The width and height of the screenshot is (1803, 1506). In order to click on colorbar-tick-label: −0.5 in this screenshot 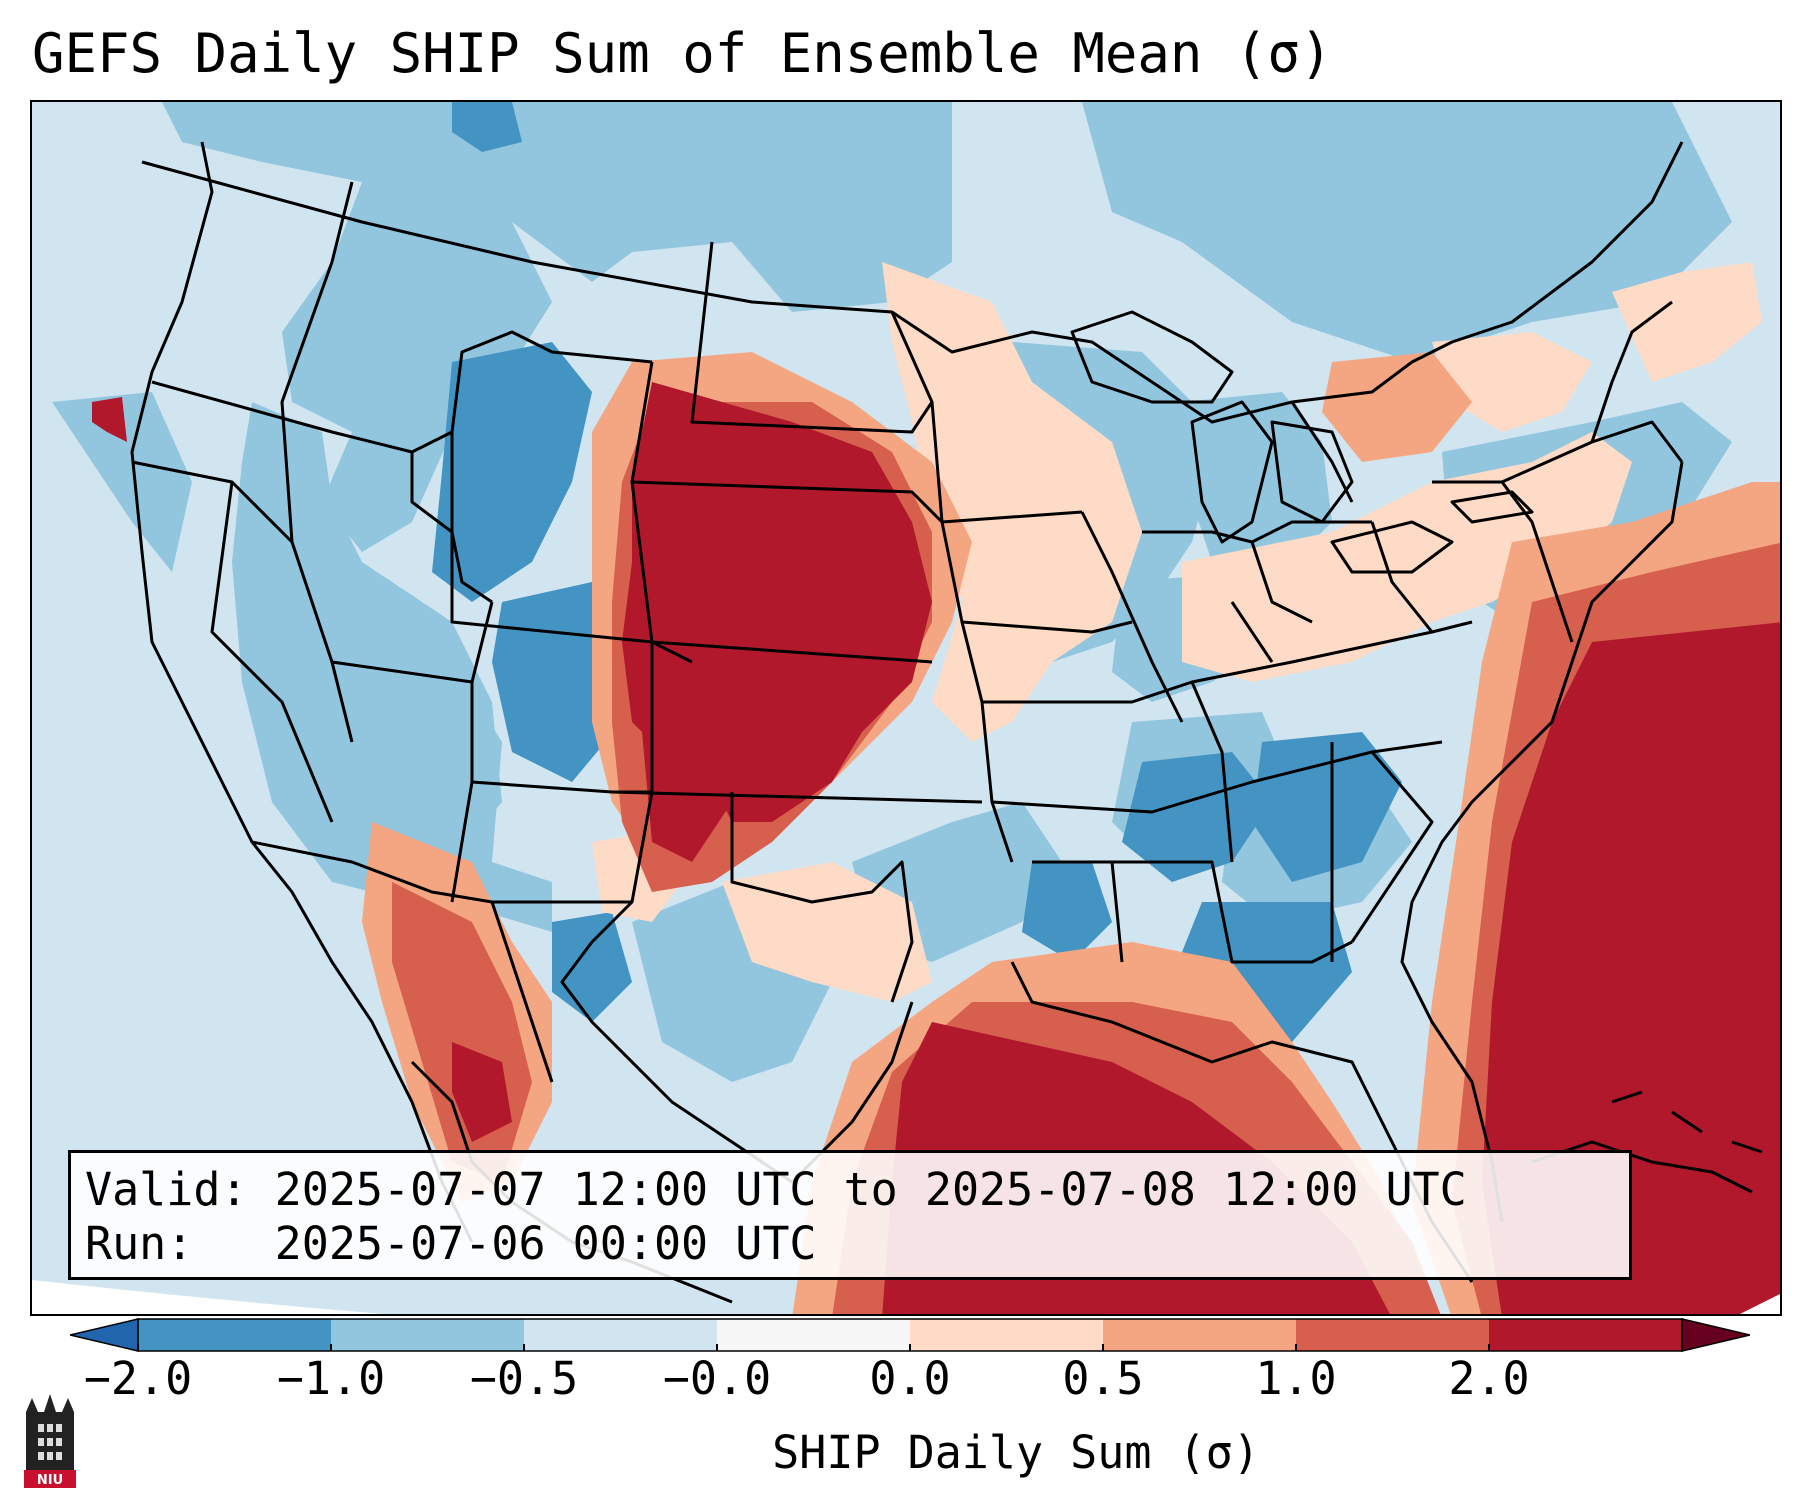, I will do `click(524, 1378)`.